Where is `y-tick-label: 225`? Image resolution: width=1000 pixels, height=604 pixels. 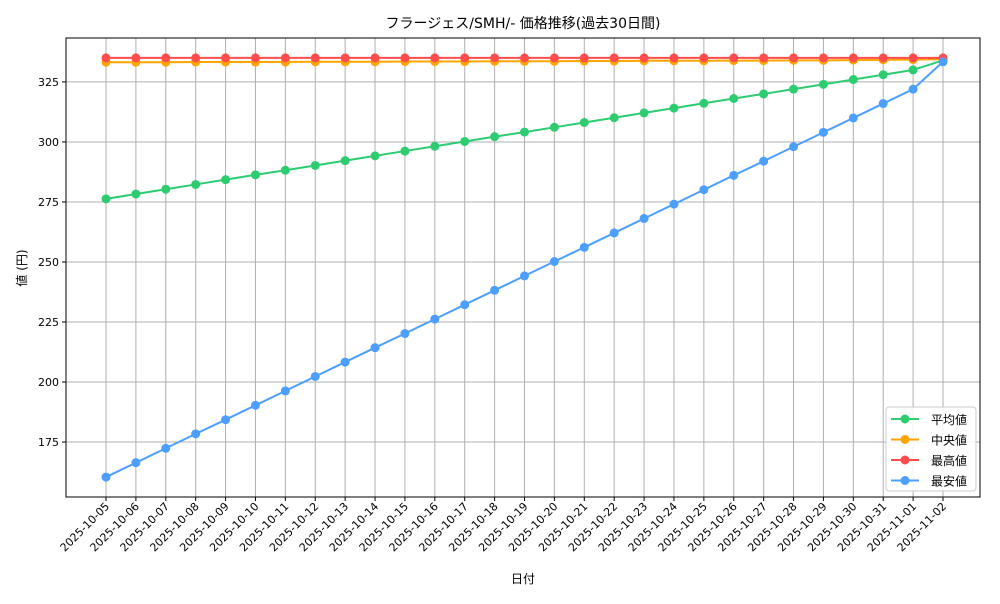 y-tick-label: 225 is located at coordinates (48, 322).